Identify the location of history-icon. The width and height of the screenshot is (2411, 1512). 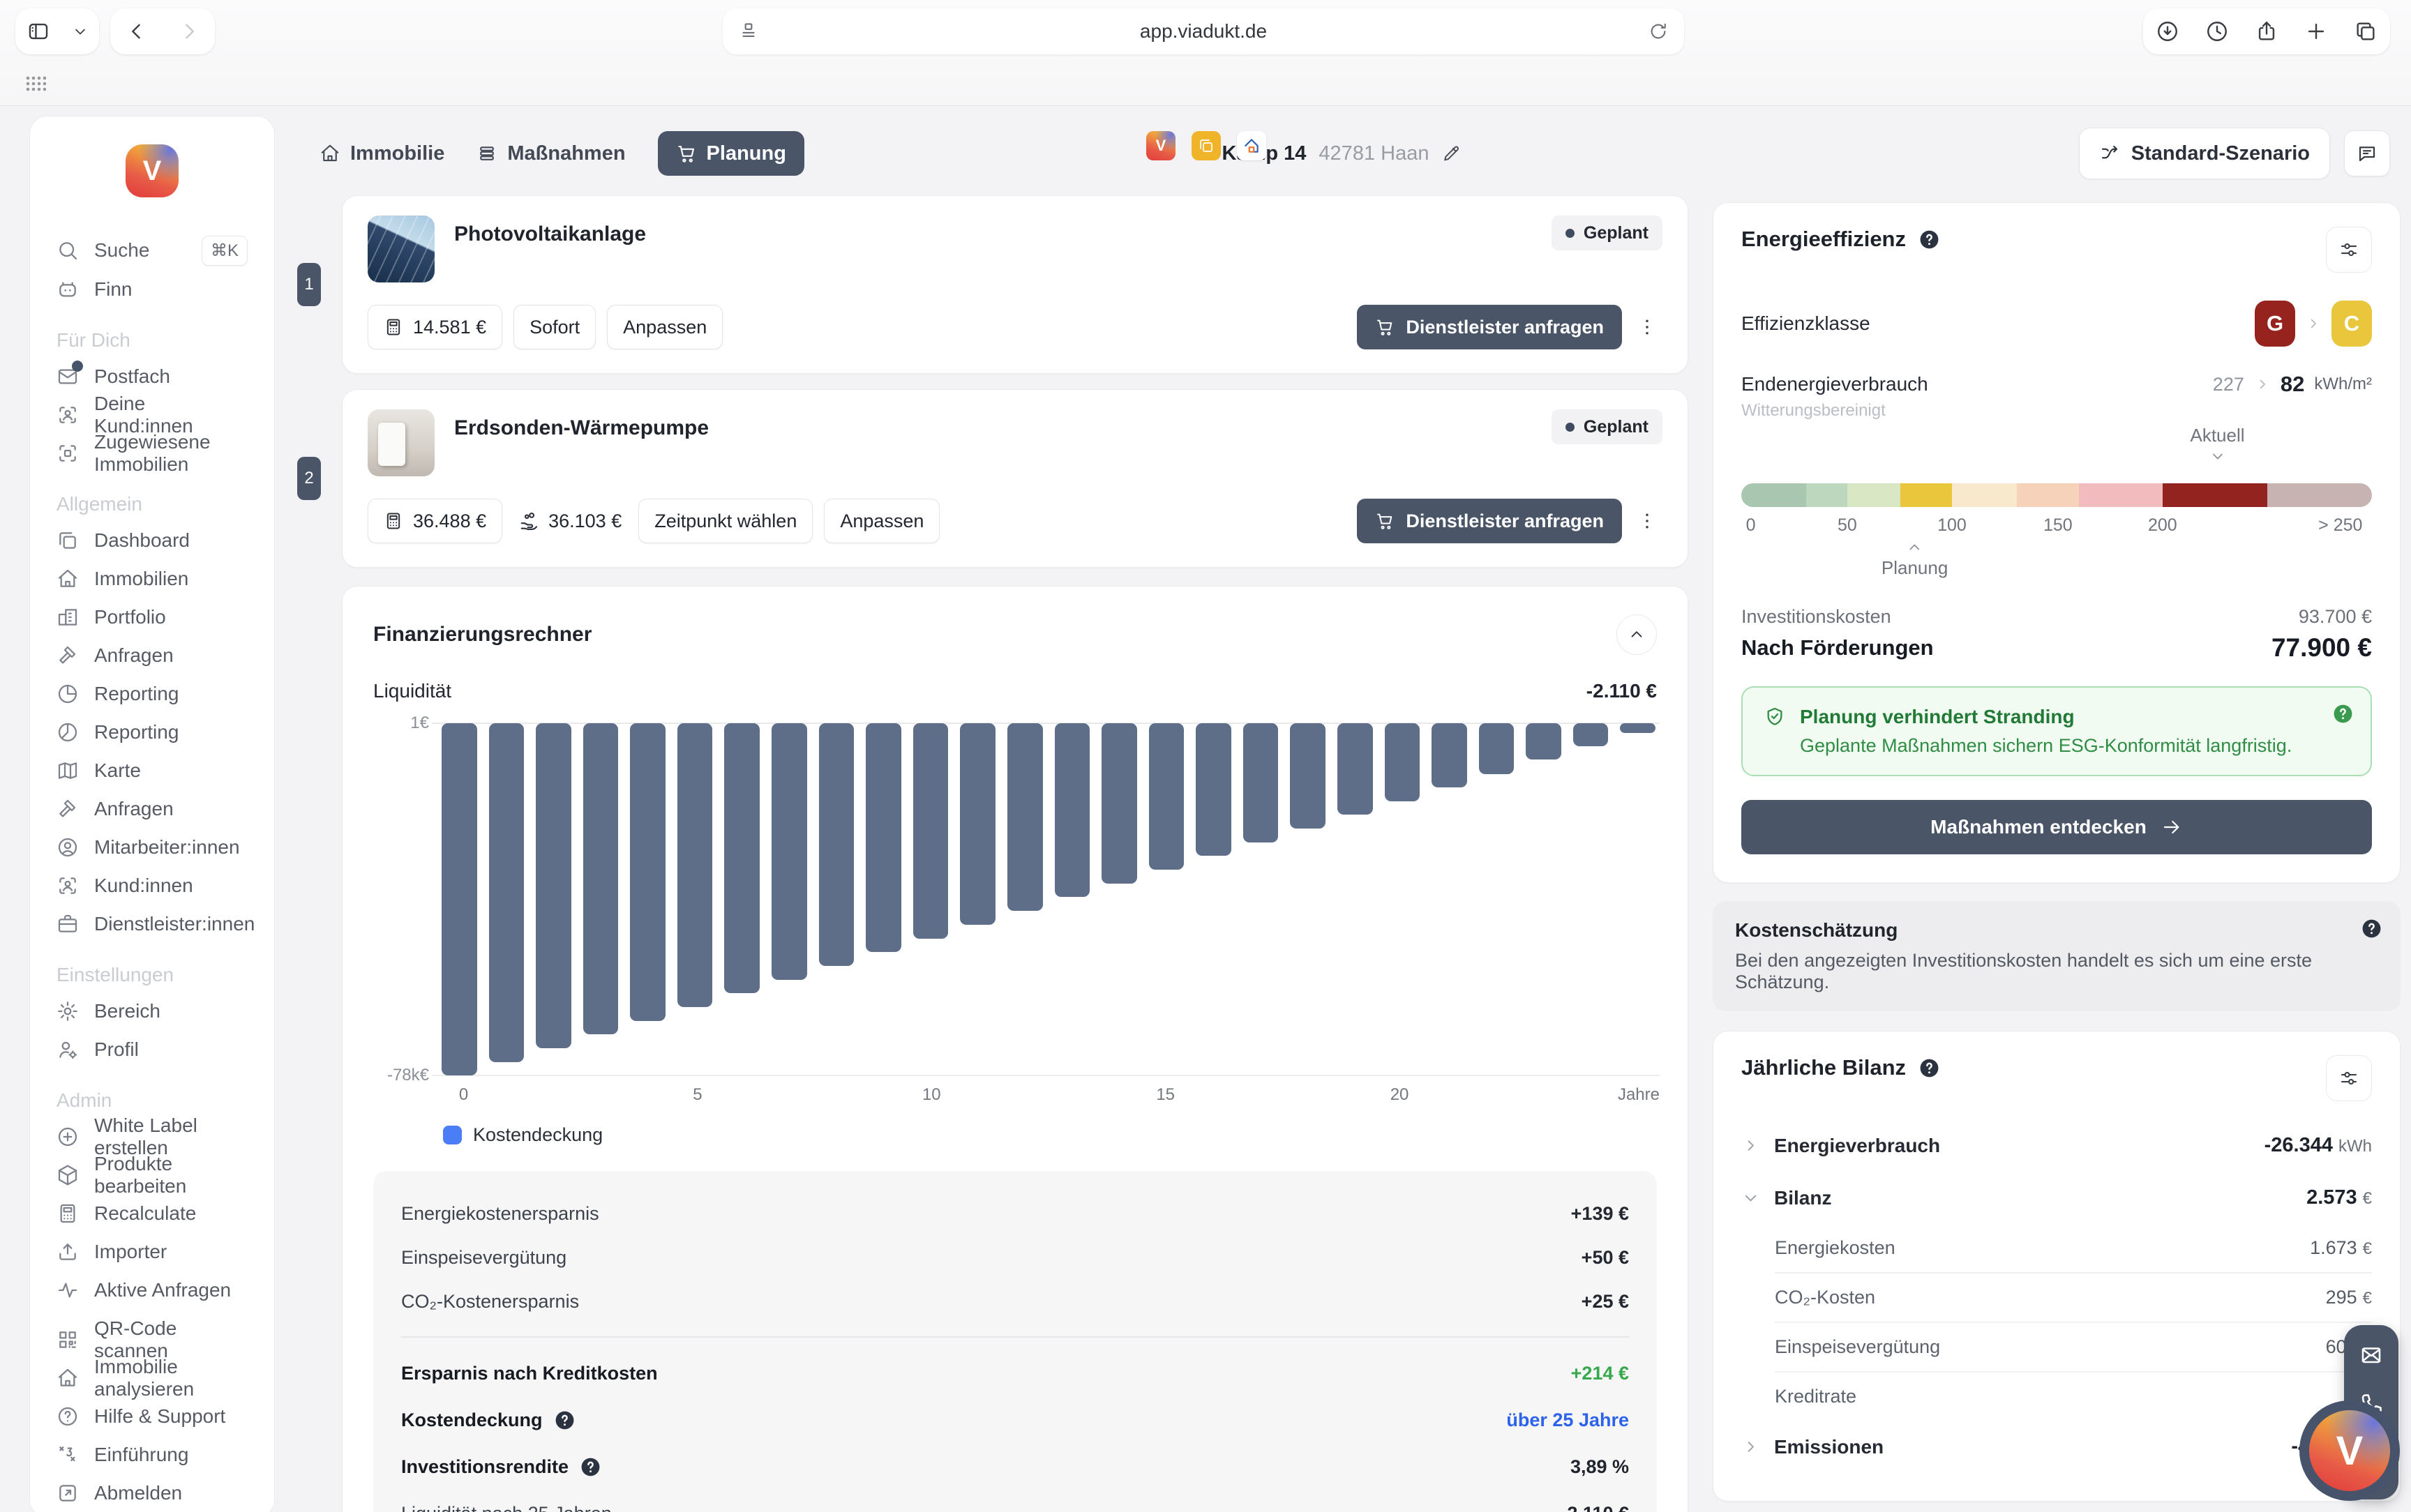
(2217, 32).